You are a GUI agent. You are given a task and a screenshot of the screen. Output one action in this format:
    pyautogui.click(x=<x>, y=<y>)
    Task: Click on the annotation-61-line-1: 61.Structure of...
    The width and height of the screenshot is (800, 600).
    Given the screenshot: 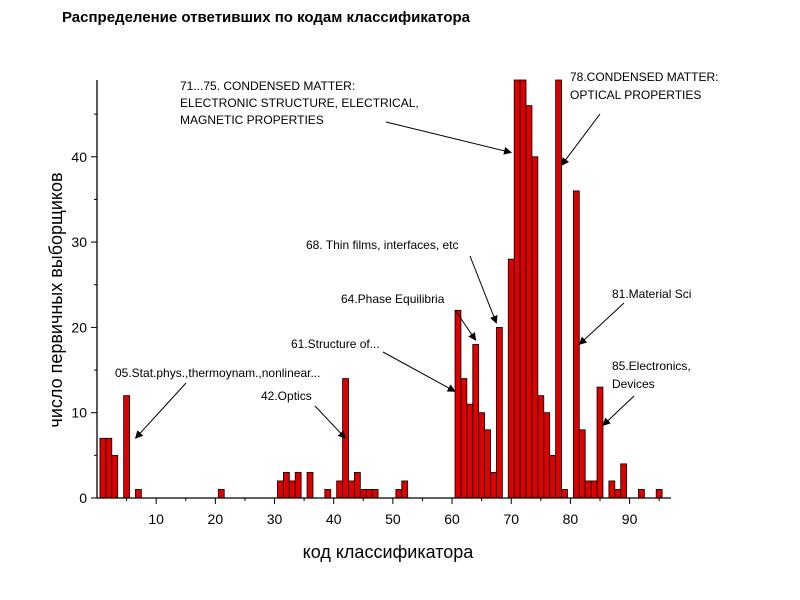 What is the action you would take?
    pyautogui.click(x=335, y=344)
    